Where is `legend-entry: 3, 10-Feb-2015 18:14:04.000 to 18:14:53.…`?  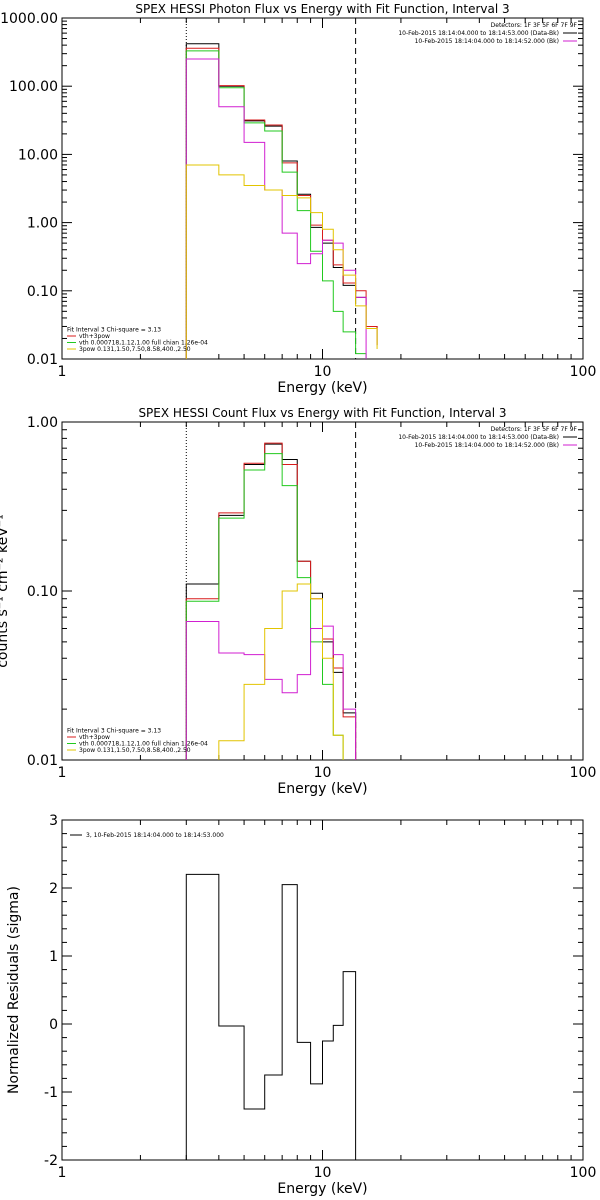 legend-entry: 3, 10-Feb-2015 18:14:04.000 to 18:14:53.… is located at coordinates (155, 835).